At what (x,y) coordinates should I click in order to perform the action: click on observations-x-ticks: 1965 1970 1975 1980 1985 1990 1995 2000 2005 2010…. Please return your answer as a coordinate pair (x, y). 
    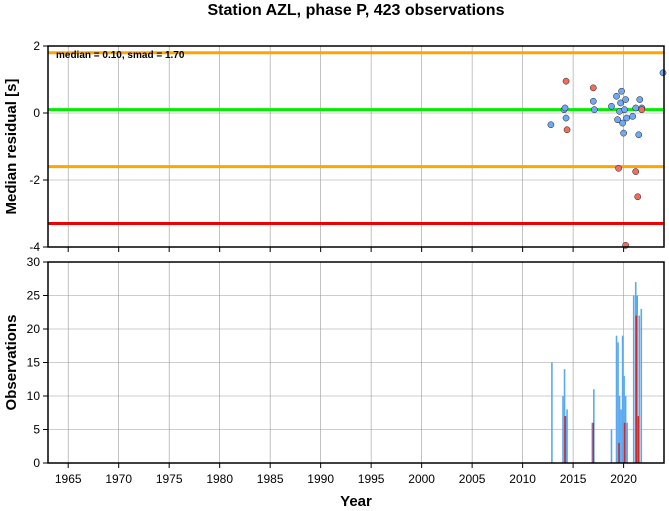
    Looking at the image, I should click on (346, 474).